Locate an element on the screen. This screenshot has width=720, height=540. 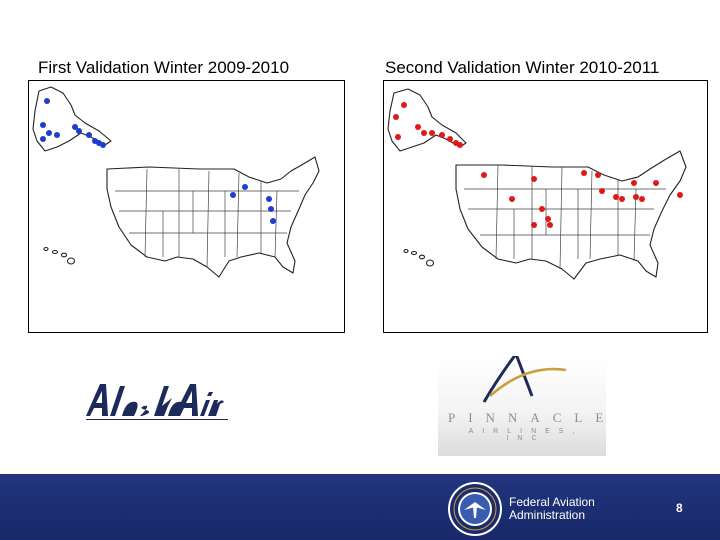
first-validation-title: First Validation Winter 2009-2010 is located at coordinates (164, 67).